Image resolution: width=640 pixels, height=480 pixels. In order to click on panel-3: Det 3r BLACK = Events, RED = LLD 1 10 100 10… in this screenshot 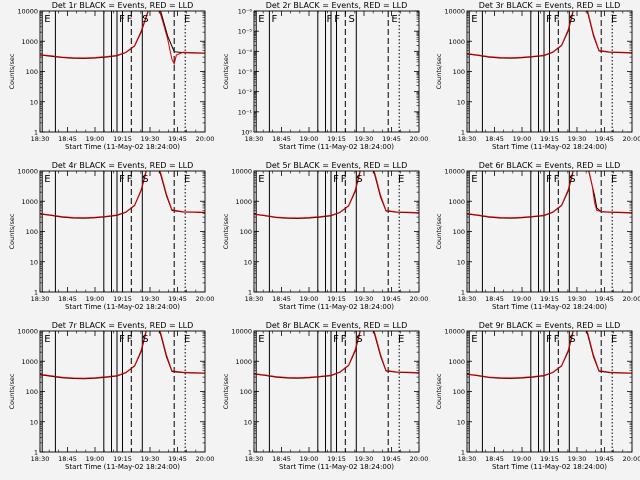, I will do `click(537, 76)`.